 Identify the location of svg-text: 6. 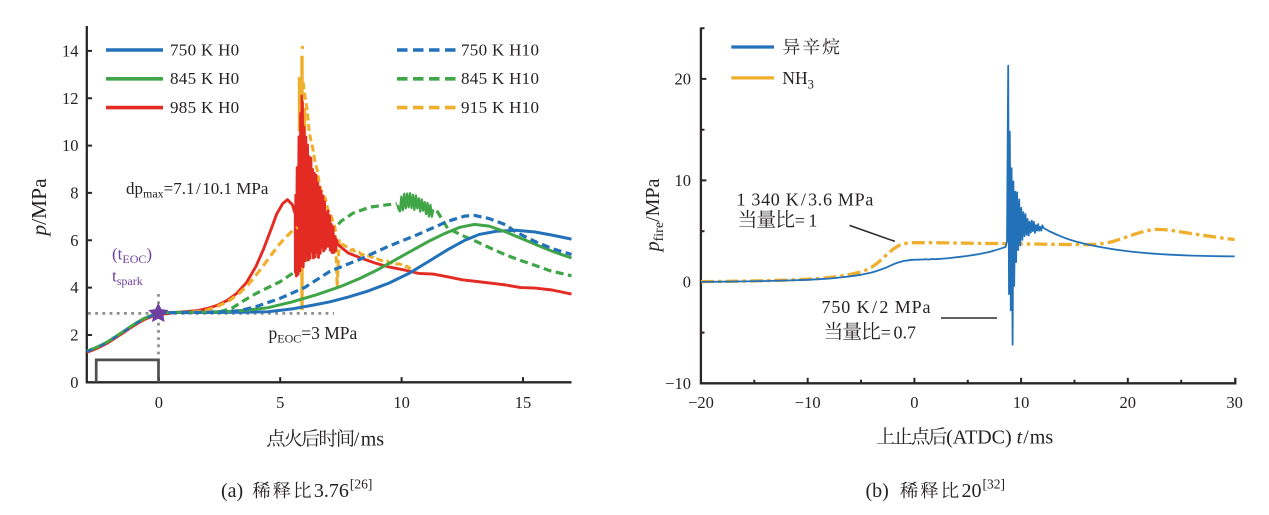
(74, 240).